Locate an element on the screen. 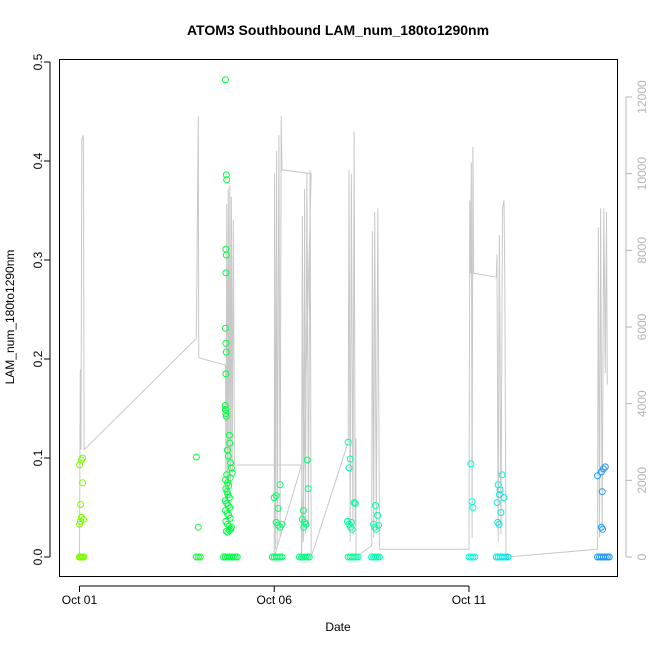 This screenshot has width=650, height=650. y2-tick-label: 2000 is located at coordinates (642, 480).